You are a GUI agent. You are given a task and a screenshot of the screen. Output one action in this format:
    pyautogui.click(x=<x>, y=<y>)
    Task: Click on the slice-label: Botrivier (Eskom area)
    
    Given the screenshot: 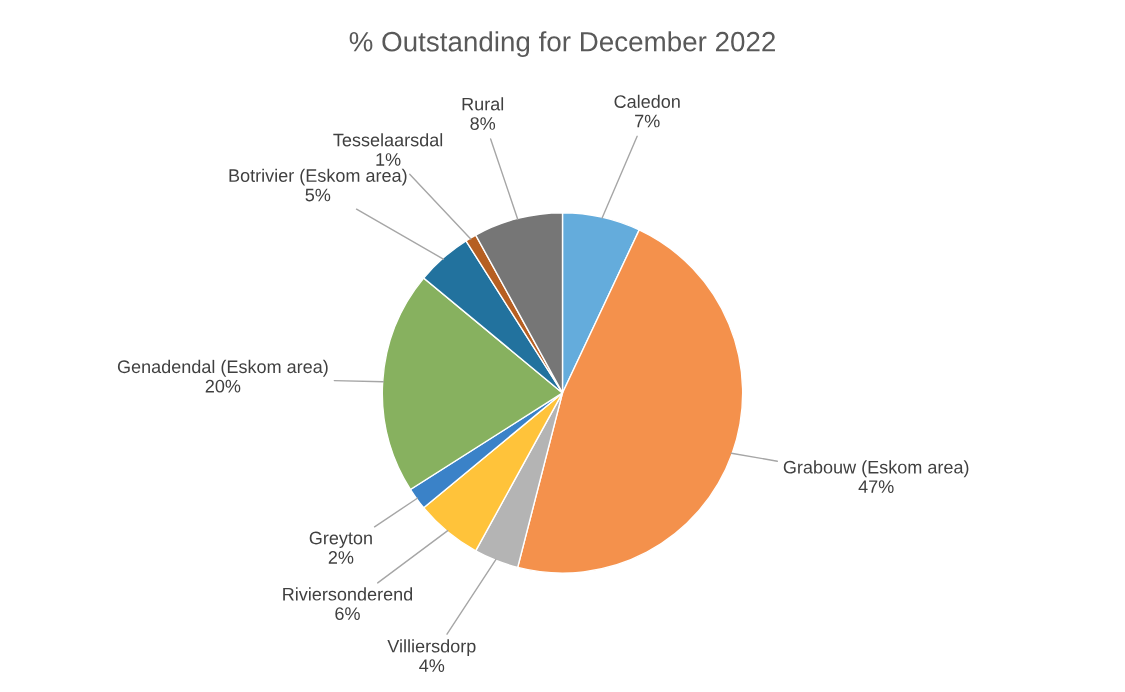 What is the action you would take?
    pyautogui.click(x=318, y=177)
    